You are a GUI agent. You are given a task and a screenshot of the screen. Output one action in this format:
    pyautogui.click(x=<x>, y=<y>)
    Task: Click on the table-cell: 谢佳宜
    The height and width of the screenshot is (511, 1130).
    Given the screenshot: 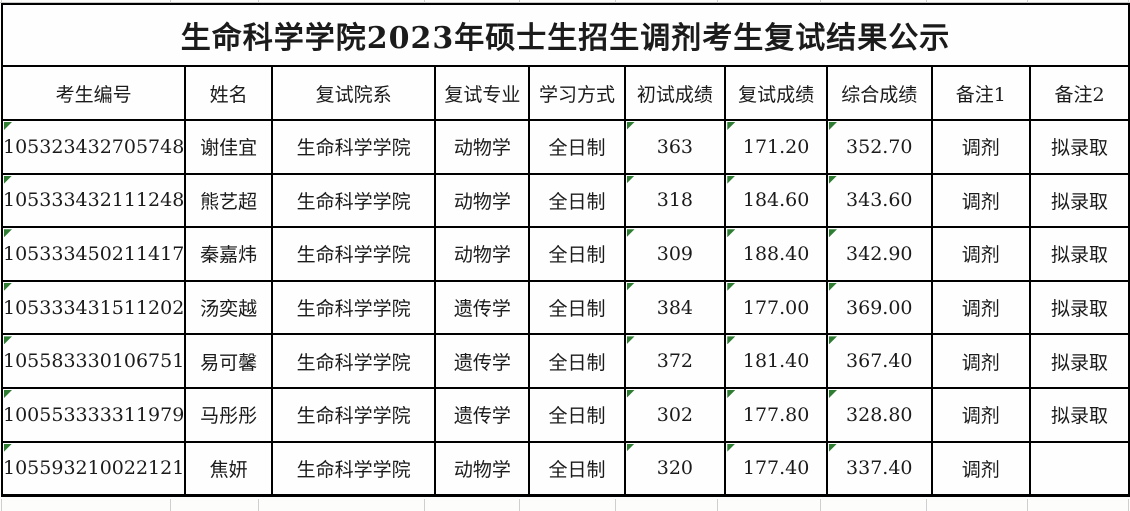 What is the action you would take?
    pyautogui.click(x=228, y=147)
    